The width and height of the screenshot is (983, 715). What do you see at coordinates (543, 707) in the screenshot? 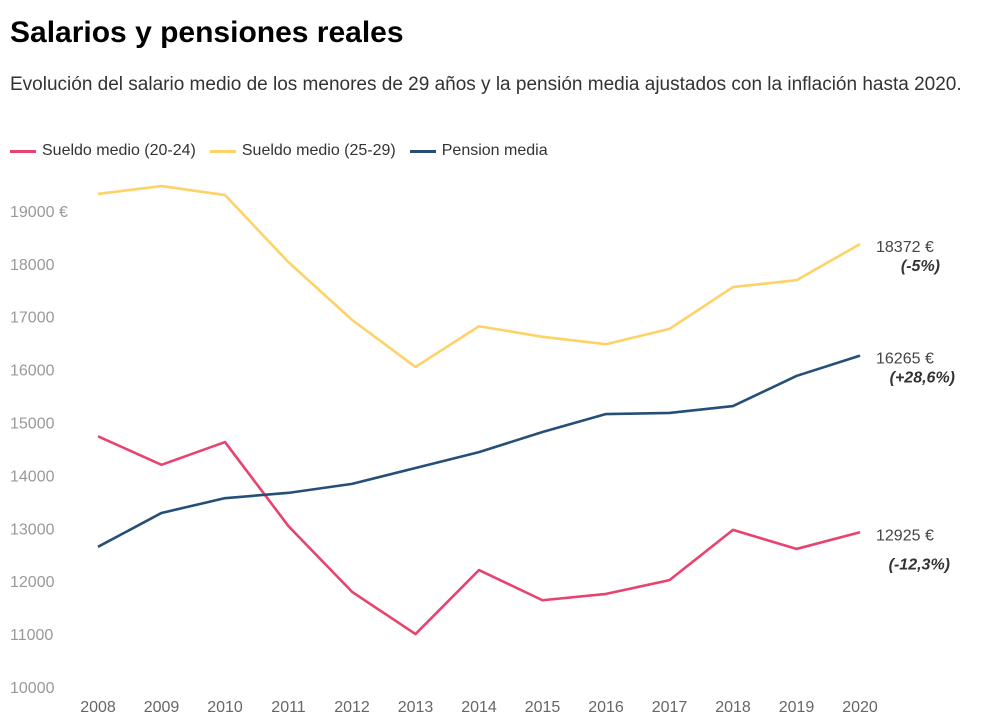
I see `x-tick-label: 2015` at bounding box center [543, 707].